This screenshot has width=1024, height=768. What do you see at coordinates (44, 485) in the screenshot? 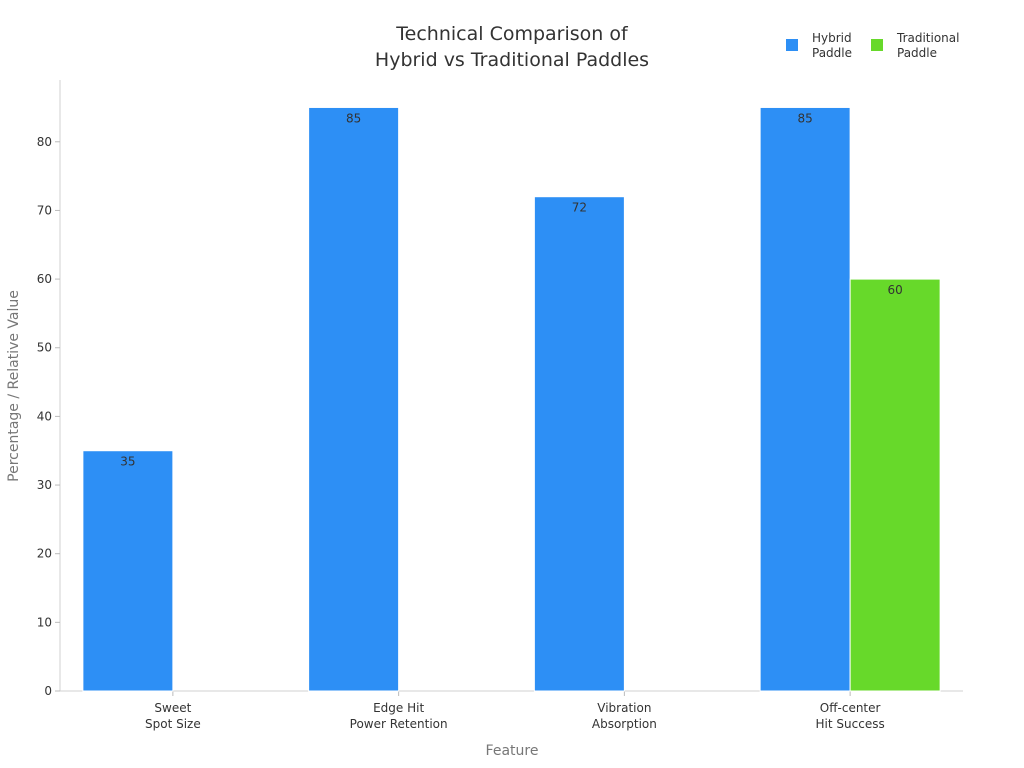
I see `y-tick-label: 30` at bounding box center [44, 485].